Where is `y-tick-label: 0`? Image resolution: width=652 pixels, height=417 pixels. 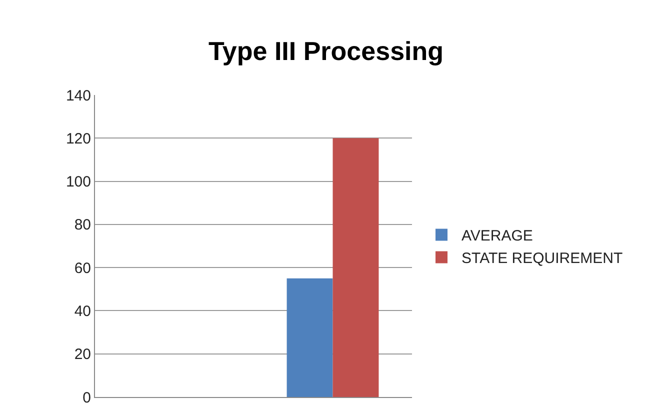
y-tick-label: 0 is located at coordinates (86, 397).